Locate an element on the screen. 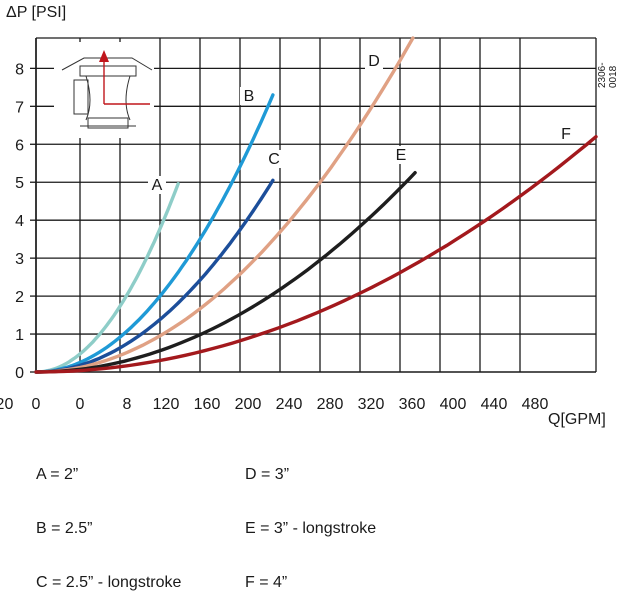  series-line-a is located at coordinates (107, 278).